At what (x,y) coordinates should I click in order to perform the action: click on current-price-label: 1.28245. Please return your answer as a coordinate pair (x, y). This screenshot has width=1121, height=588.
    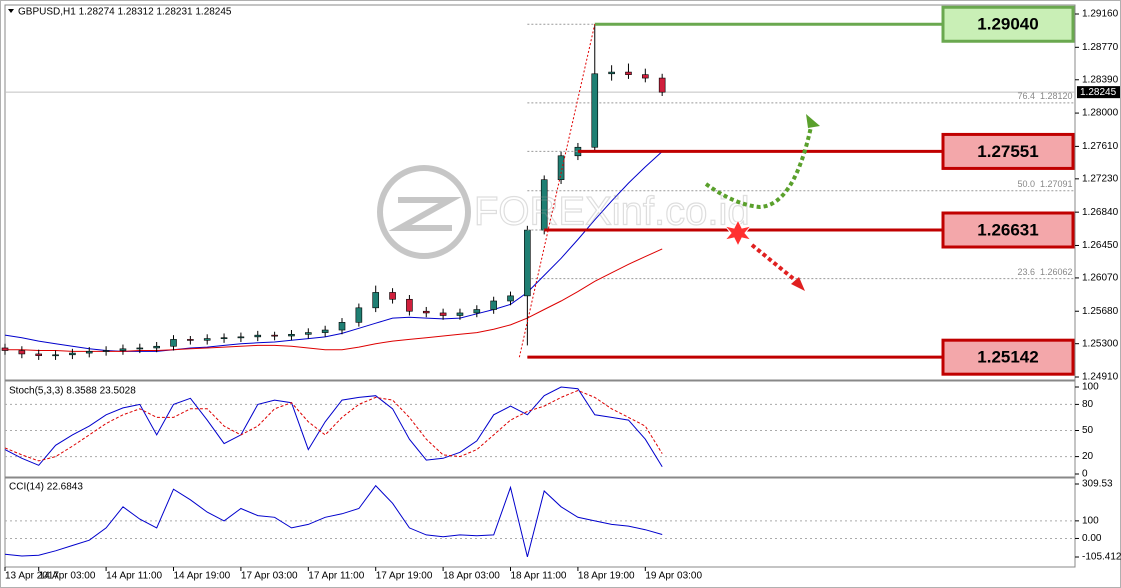
    Looking at the image, I should click on (1098, 92).